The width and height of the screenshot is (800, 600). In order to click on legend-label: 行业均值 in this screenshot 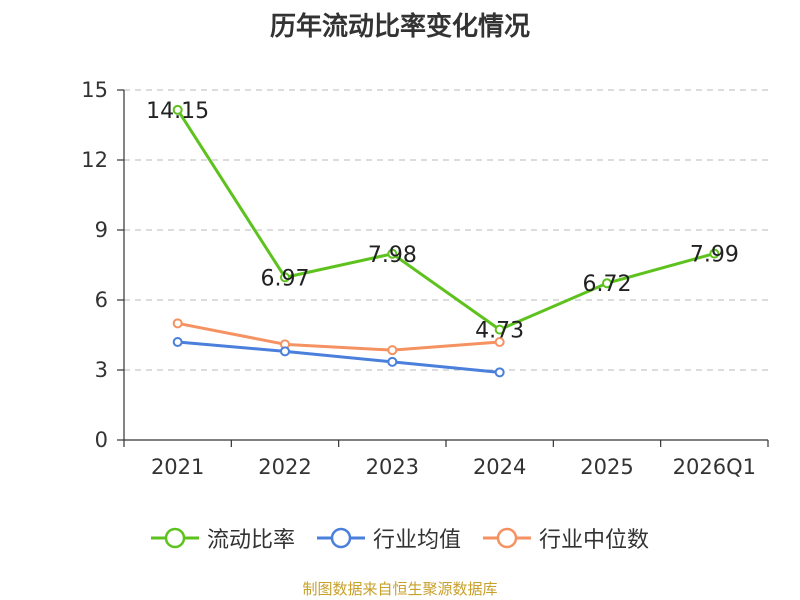, I will do `click(416, 540)`.